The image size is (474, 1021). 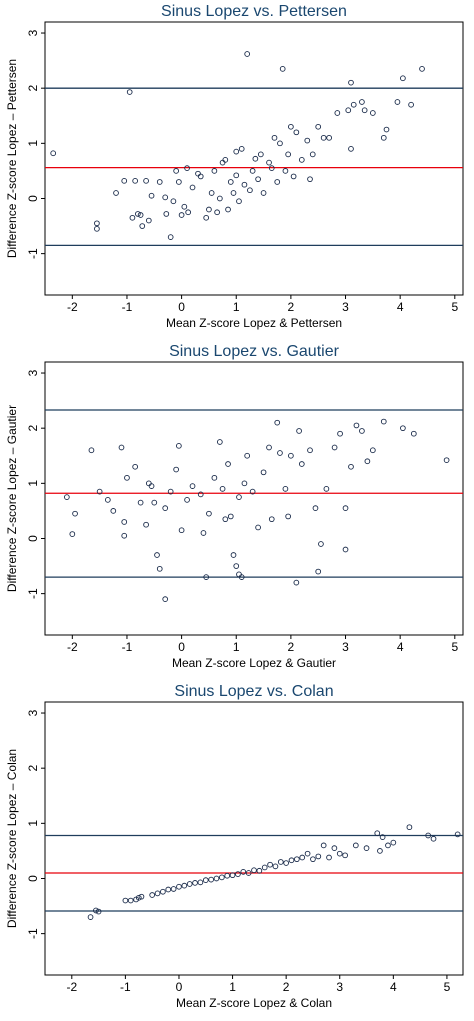 I want to click on x-tick-label: 2, so click(x=286, y=987).